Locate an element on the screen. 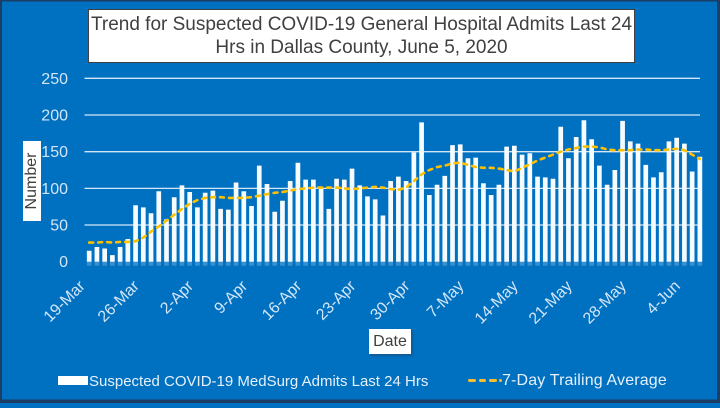  svg-text: 100 is located at coordinates (54, 189).